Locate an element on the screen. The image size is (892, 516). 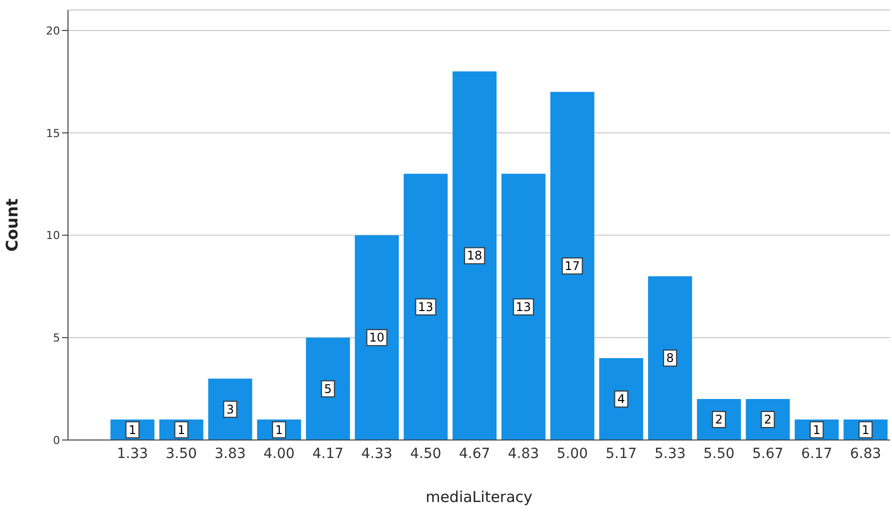
data-label: 8 is located at coordinates (670, 358).